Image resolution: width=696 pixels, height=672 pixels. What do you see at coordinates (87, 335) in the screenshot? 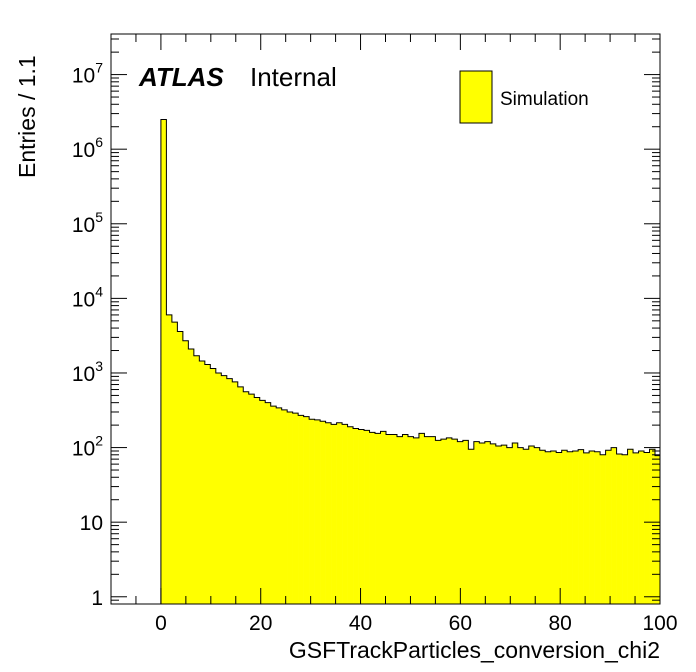
I see `y-tick-labels: 1 10 10² 10³ 10⁴ 10⁵ 10⁶ 10⁷` at bounding box center [87, 335].